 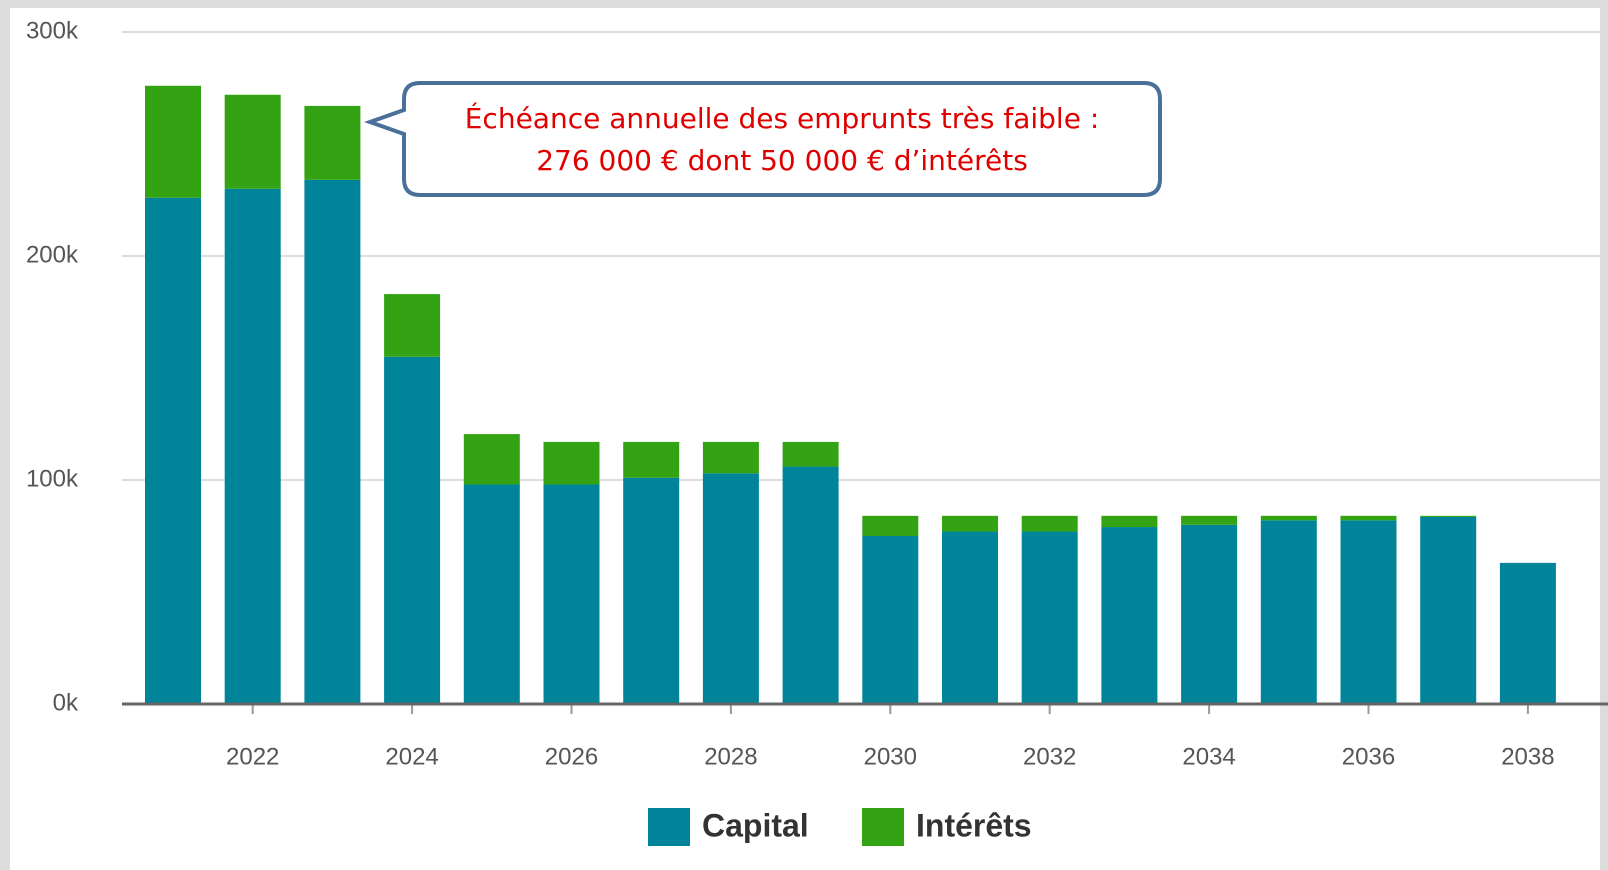 What do you see at coordinates (782, 160) in the screenshot?
I see `annotation-line: 276 000 € dont 50 000 € d’intérêts` at bounding box center [782, 160].